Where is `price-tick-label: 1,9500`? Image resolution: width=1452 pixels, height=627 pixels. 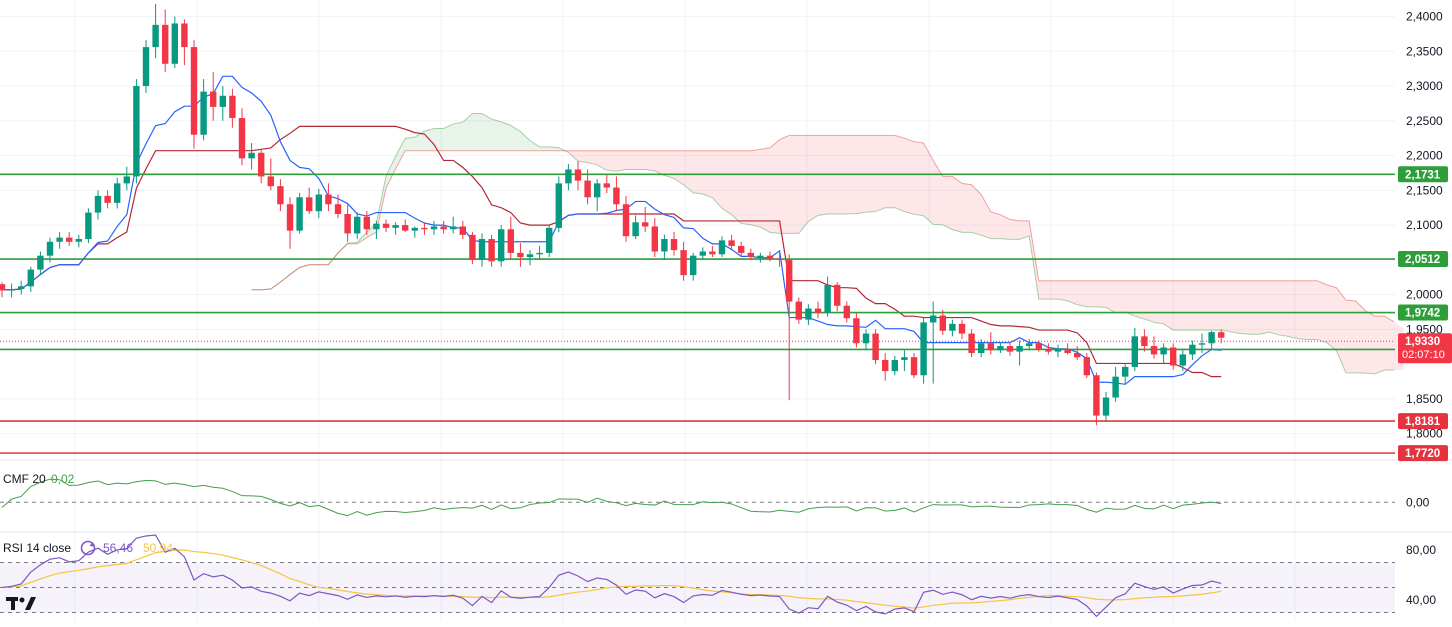 price-tick-label: 1,9500 is located at coordinates (1424, 329).